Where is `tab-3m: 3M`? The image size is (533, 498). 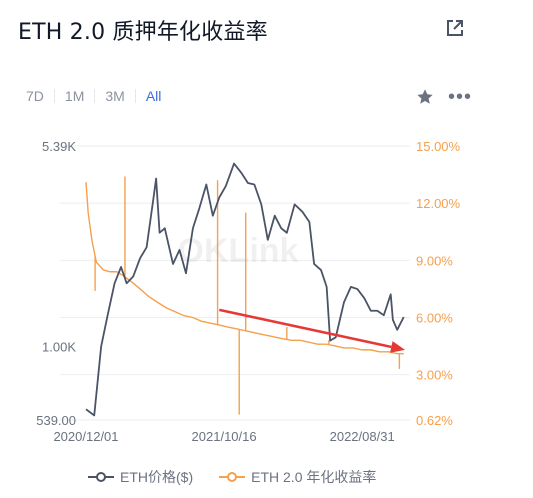 tab-3m: 3M is located at coordinates (115, 96).